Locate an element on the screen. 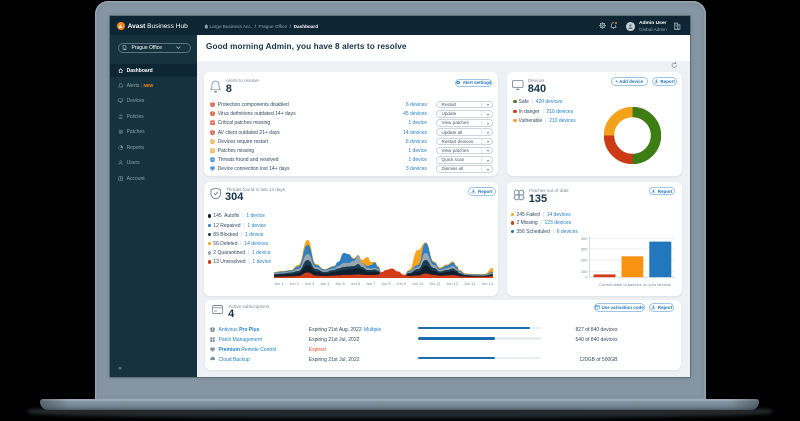 This screenshot has height=421, width=800. svg-text: 0 is located at coordinates (586, 277).